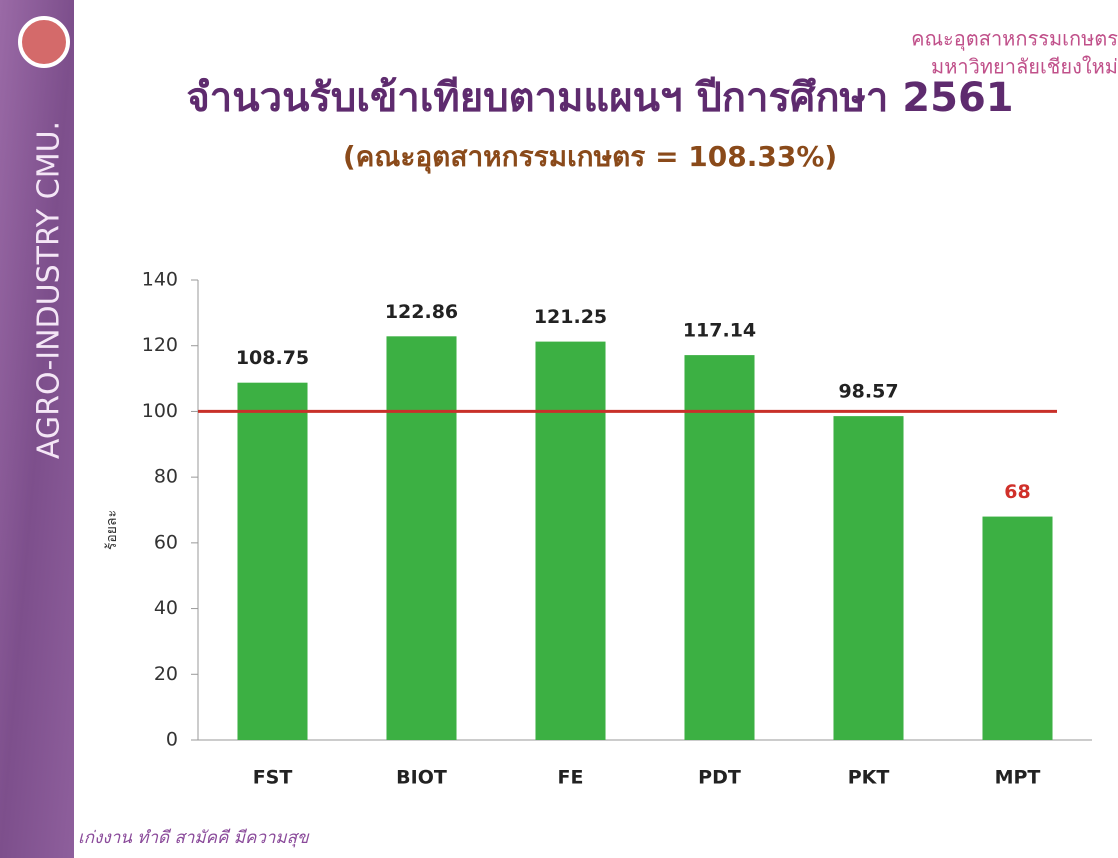 The height and width of the screenshot is (858, 1118). What do you see at coordinates (421, 312) in the screenshot?
I see `value-label: 122.86` at bounding box center [421, 312].